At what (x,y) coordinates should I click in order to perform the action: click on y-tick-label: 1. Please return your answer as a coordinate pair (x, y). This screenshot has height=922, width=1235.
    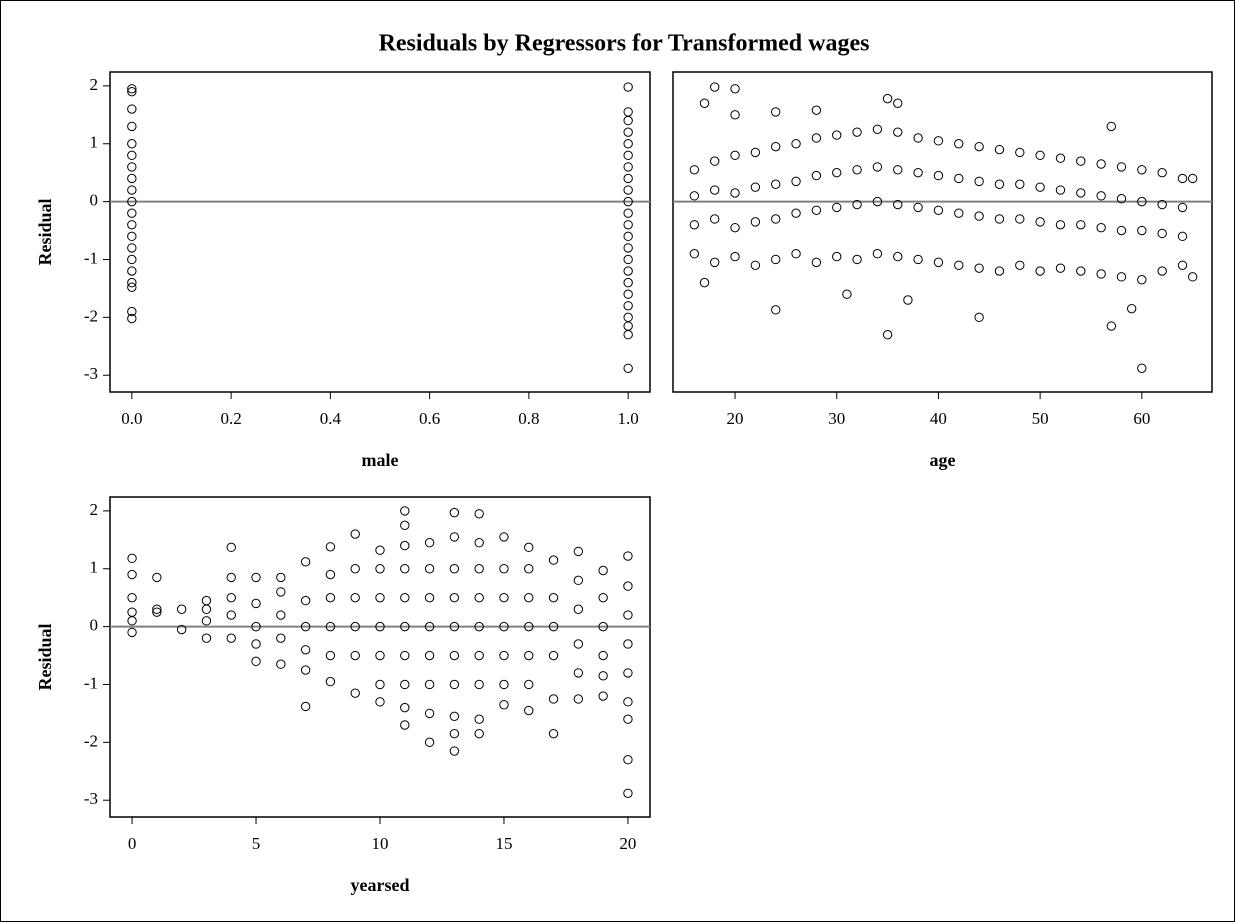
    Looking at the image, I should click on (94, 142).